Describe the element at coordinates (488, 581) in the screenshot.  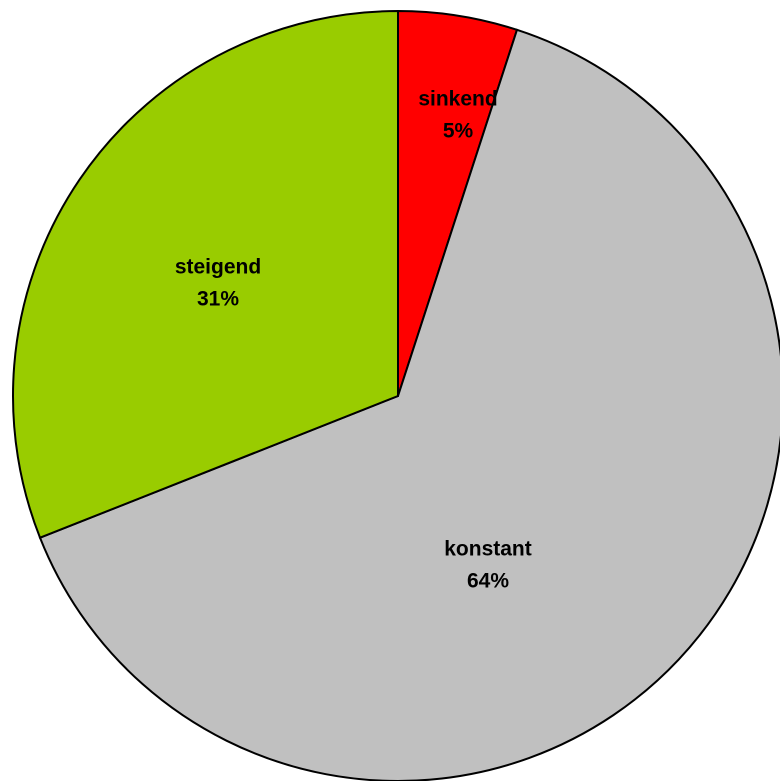
I see `slice-value: 64%` at that location.